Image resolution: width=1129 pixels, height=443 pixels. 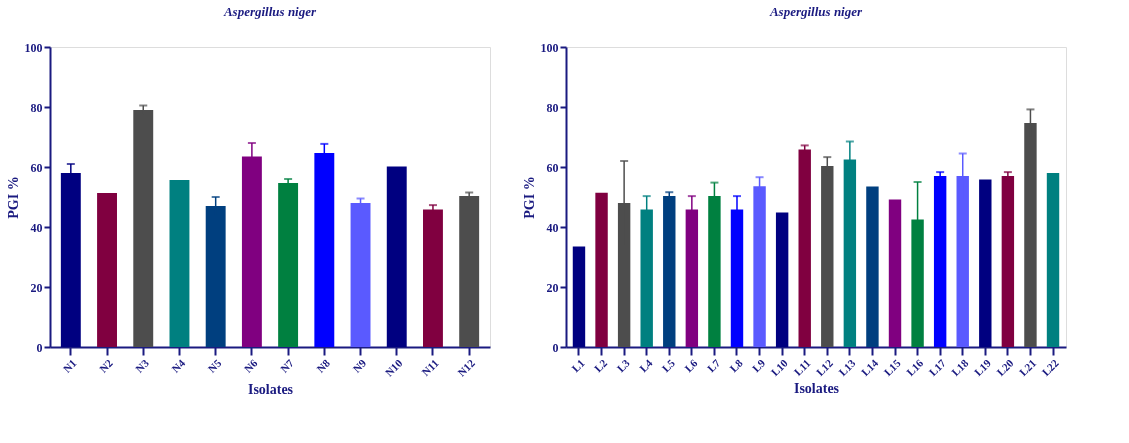 I want to click on x-tick-label: L21, so click(x=1027, y=367).